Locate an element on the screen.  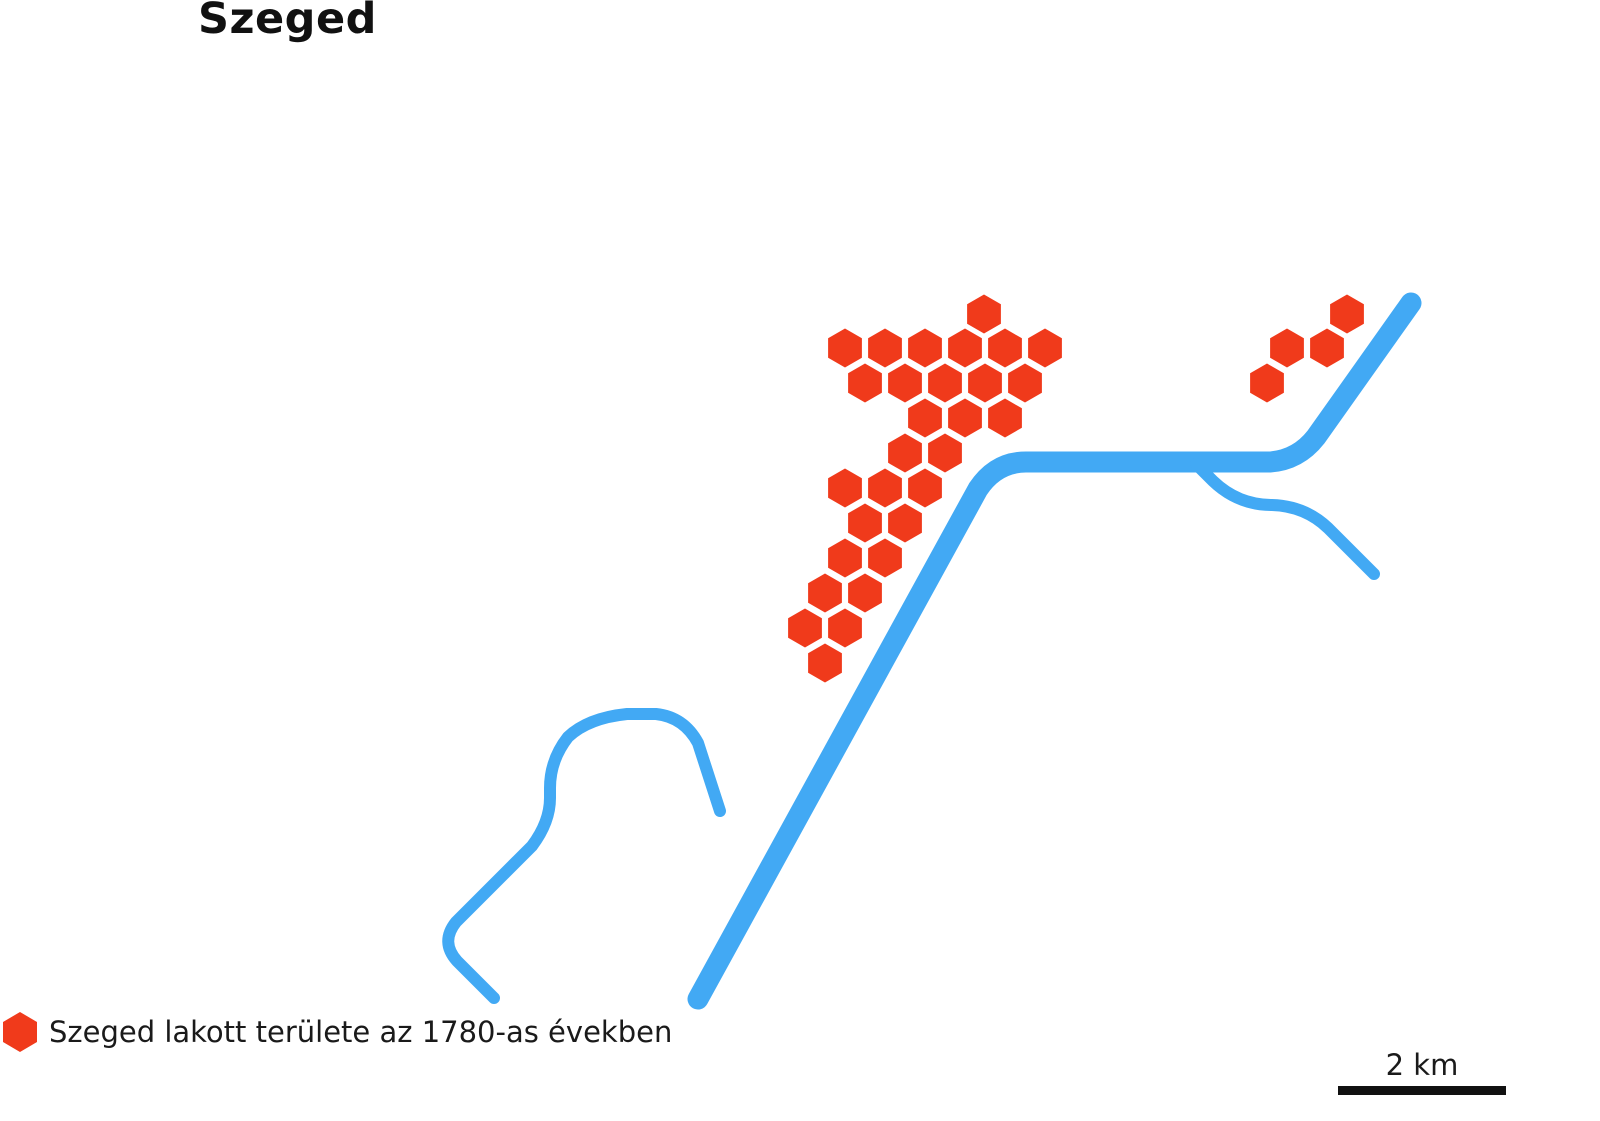
maros-river is located at coordinates (1285, 519).